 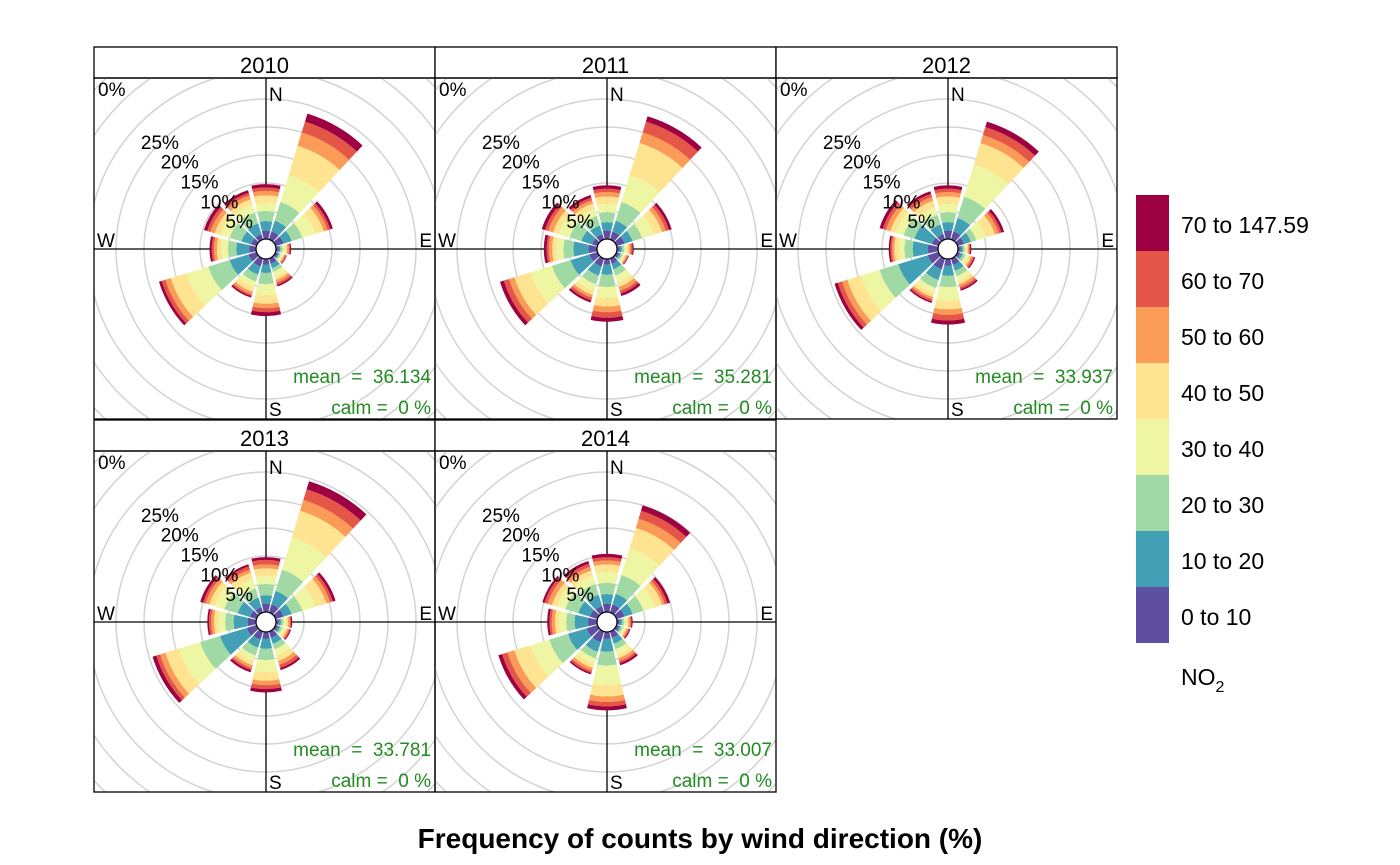 What do you see at coordinates (948, 249) in the screenshot?
I see `calm-circle` at bounding box center [948, 249].